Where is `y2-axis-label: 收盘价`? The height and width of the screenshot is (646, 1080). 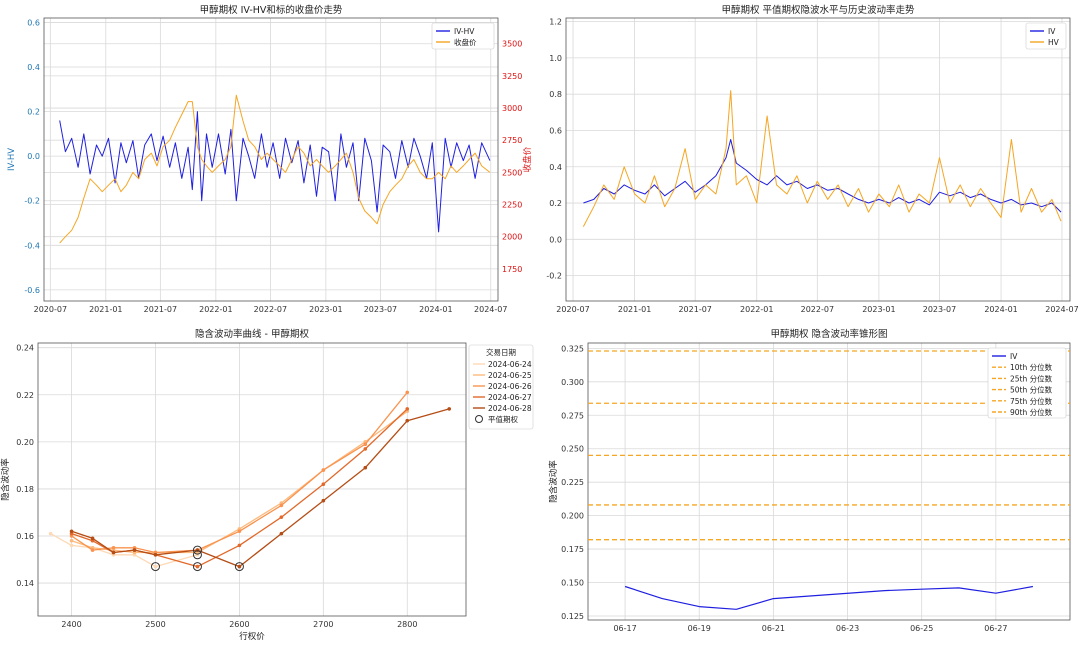 y2-axis-label: 收盘价 is located at coordinates (527, 159).